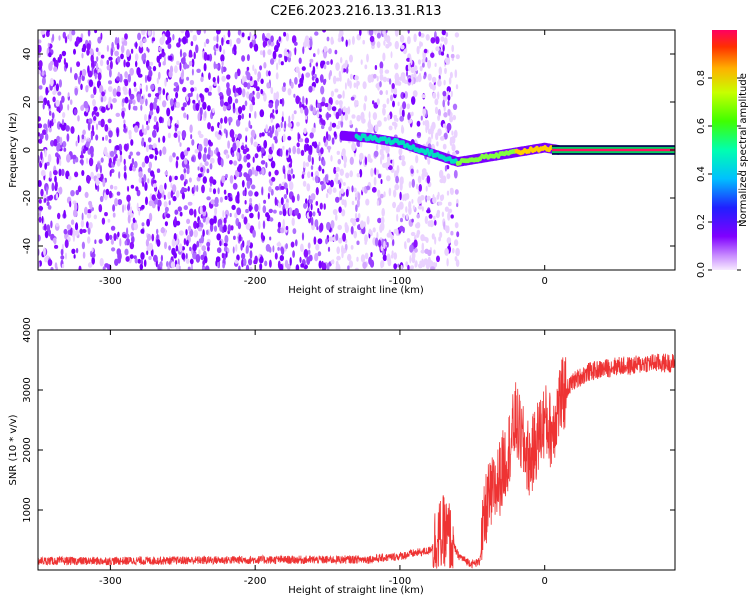 This screenshot has width=750, height=600. Describe the element at coordinates (27, 449) in the screenshot. I see `y-tick-label: 2000` at that location.